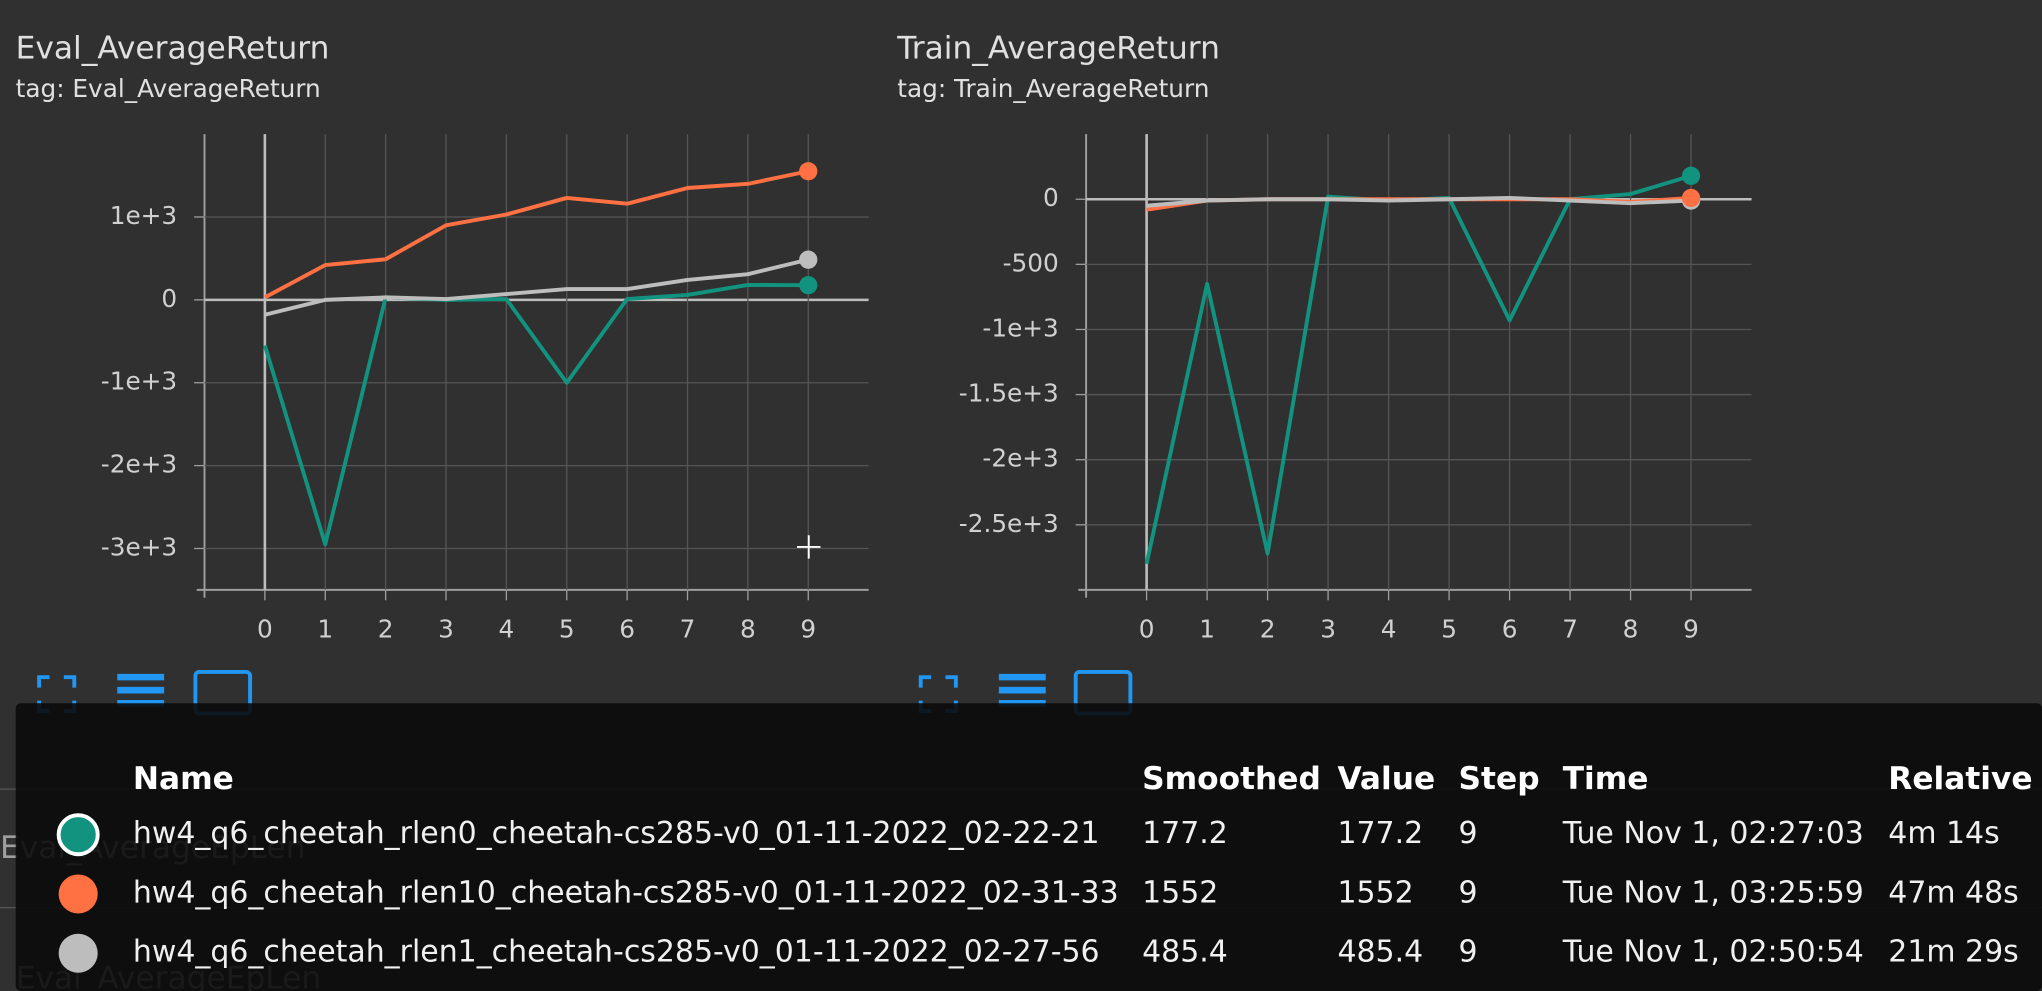 The width and height of the screenshot is (2042, 991). What do you see at coordinates (139, 546) in the screenshot?
I see `y-tick-label: -3e+3` at bounding box center [139, 546].